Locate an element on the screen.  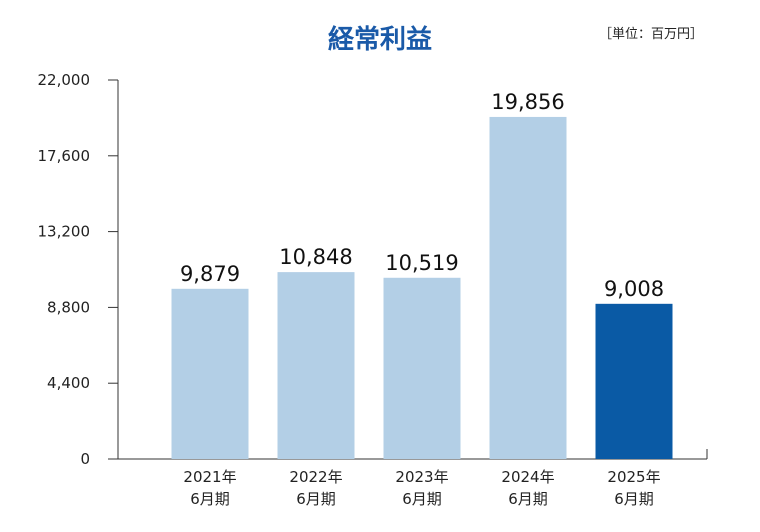
unit-note: ［単位：百万円］ is located at coordinates (651, 34).